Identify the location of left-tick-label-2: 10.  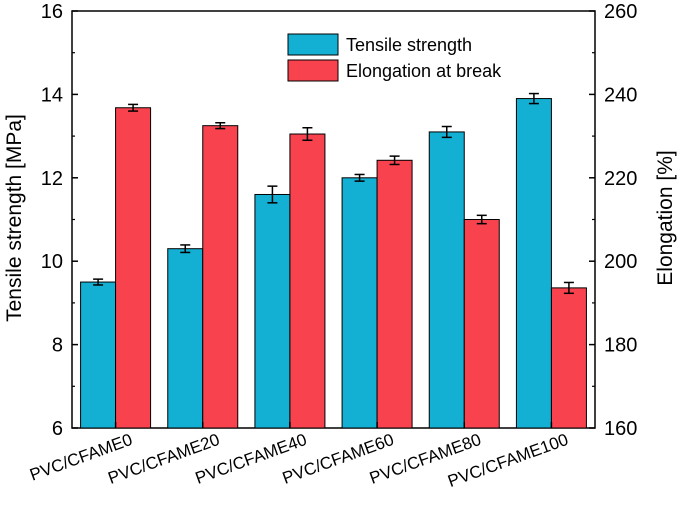
(52, 262).